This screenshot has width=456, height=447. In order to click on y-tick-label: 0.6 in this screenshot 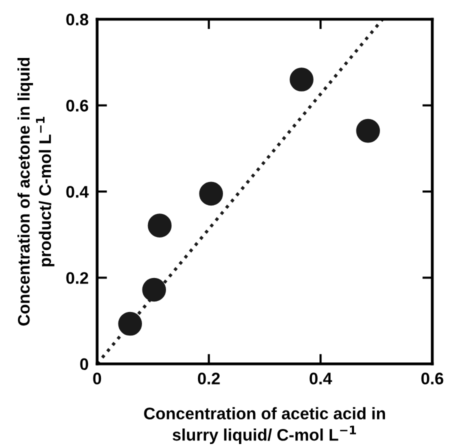, I will do `click(77, 106)`.